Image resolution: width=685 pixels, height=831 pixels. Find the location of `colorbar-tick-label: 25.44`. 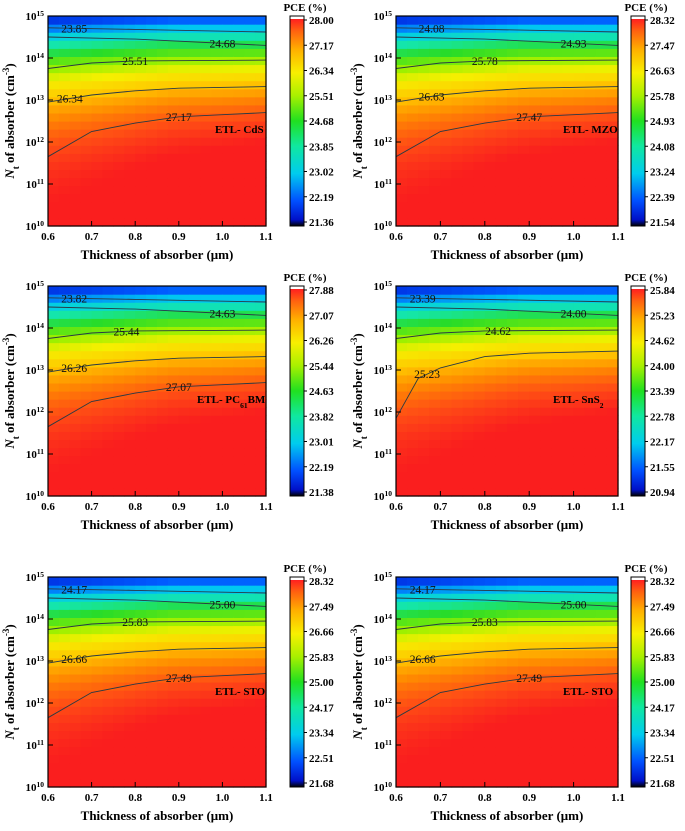

colorbar-tick-label: 25.44 is located at coordinates (321, 367).